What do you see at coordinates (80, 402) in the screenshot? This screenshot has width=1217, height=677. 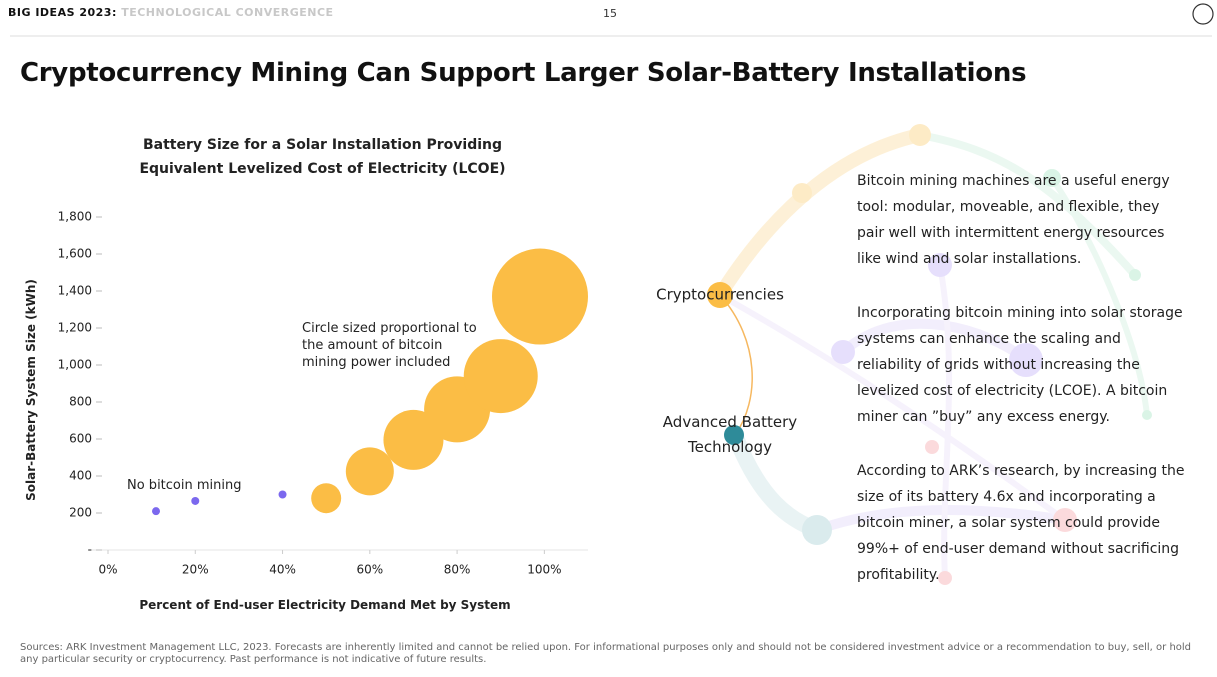 I see `y-tick-label: 800` at bounding box center [80, 402].